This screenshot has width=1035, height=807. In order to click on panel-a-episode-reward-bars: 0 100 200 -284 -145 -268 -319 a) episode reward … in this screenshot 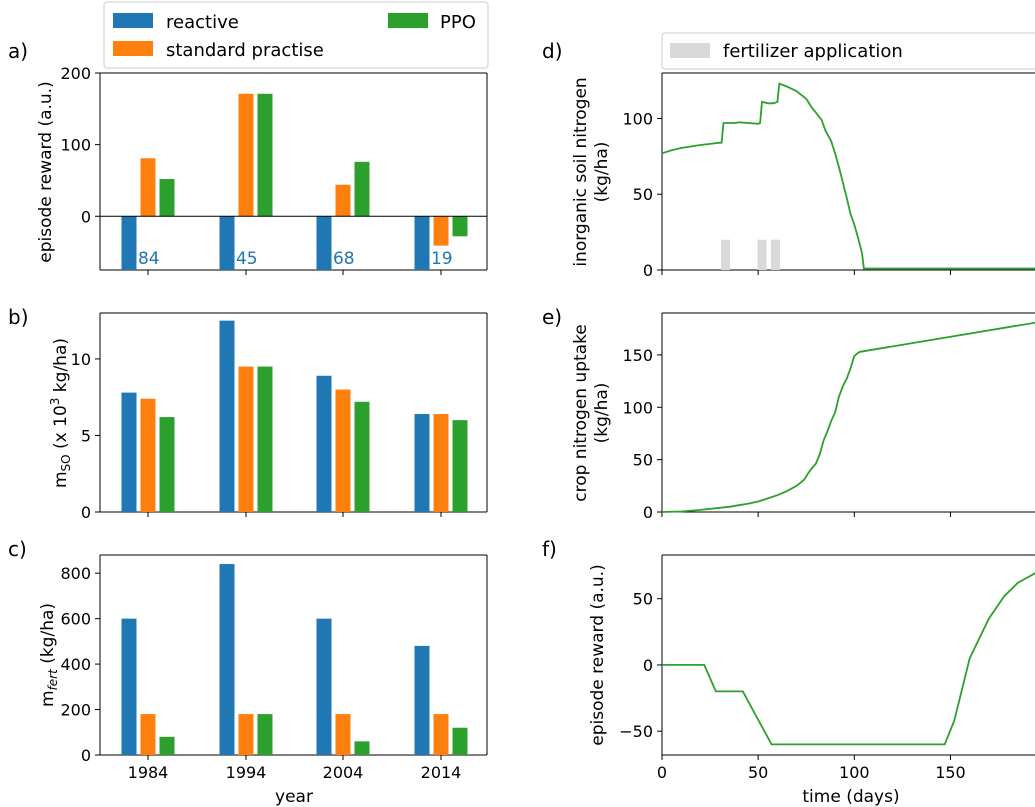, I will do `click(248, 157)`.